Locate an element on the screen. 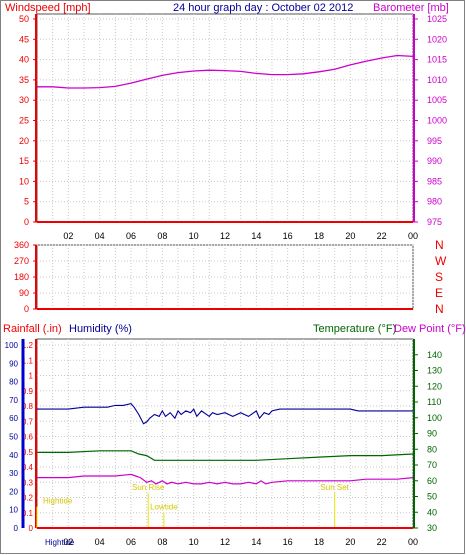  humidity-tick-label: 100 is located at coordinates (12, 345).